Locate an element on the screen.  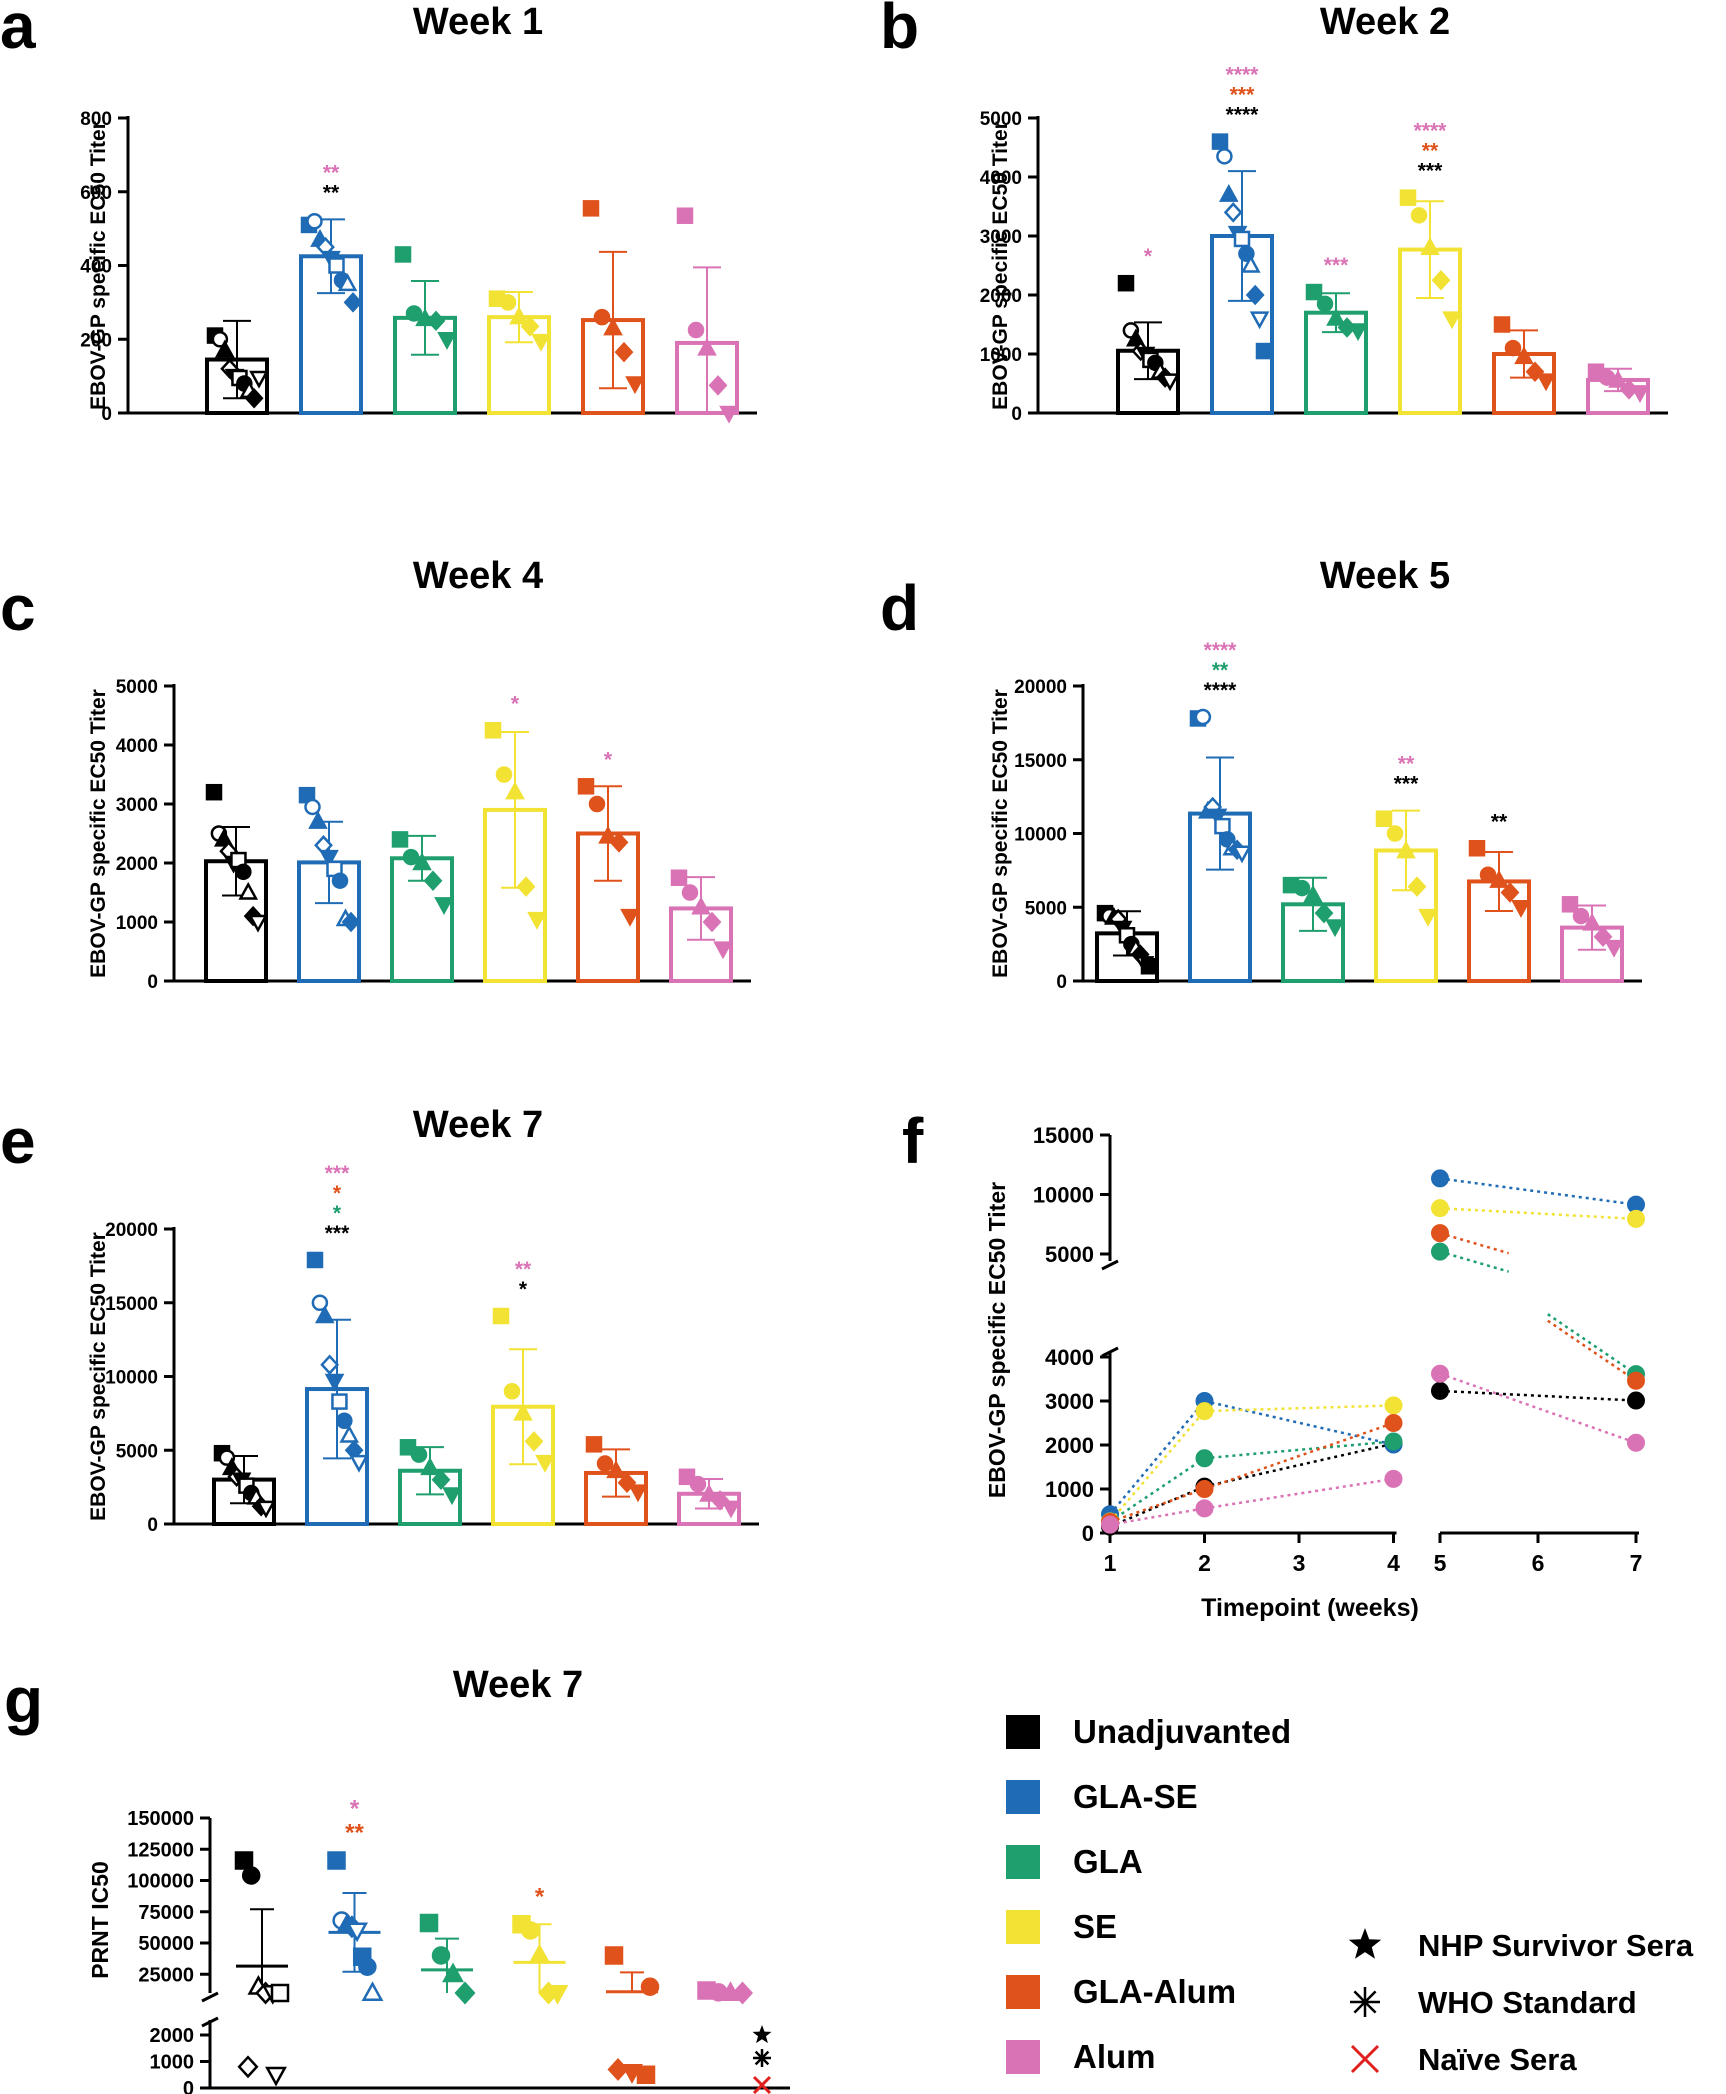
legend-label-unadjuvanted: Unadjuvanted is located at coordinates (1182, 1731).